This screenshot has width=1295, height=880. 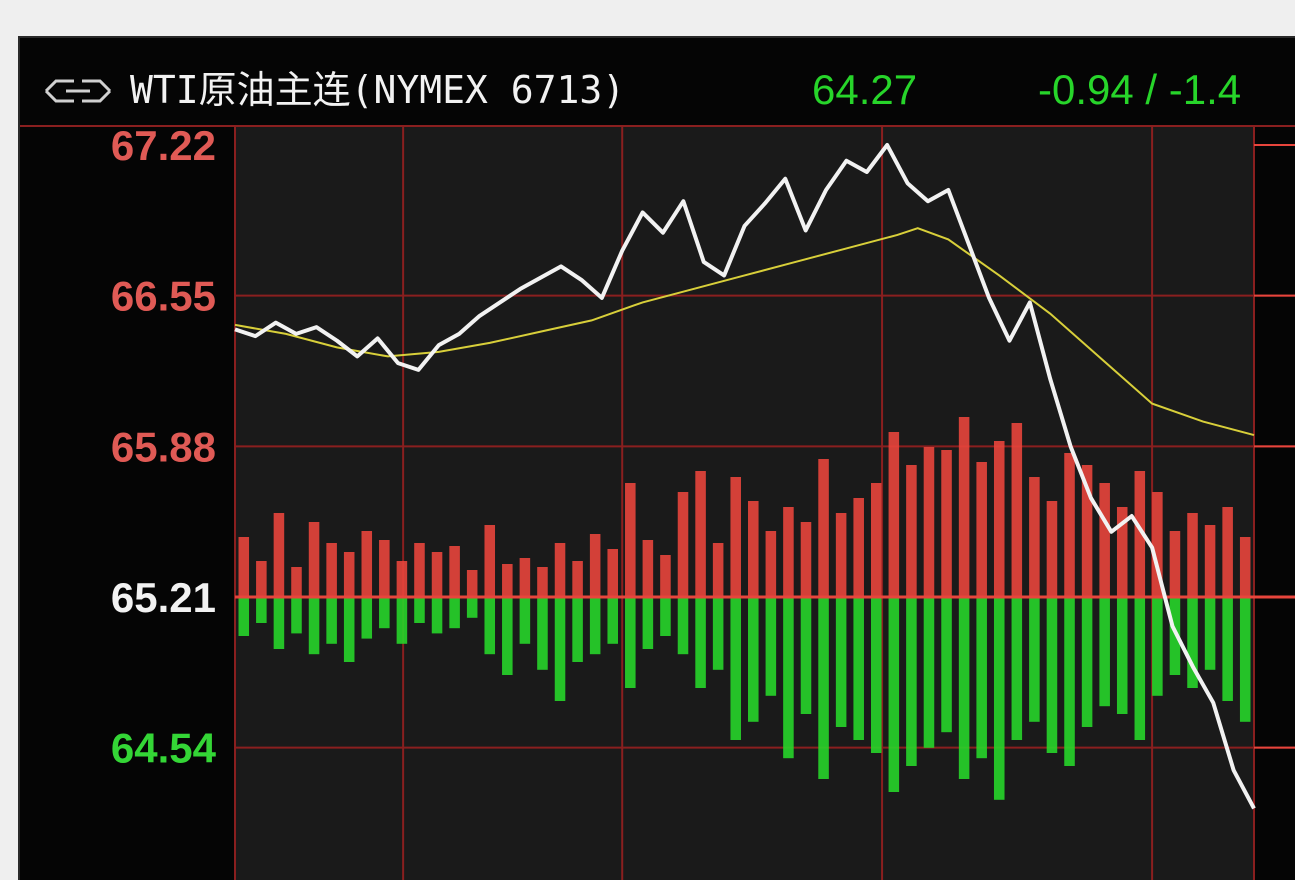 What do you see at coordinates (164, 748) in the screenshot?
I see `y-tick-label: 64.54` at bounding box center [164, 748].